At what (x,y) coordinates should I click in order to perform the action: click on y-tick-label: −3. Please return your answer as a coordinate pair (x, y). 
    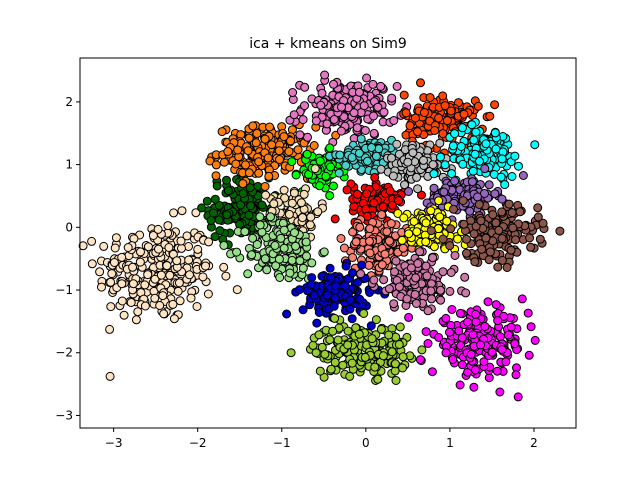
    Looking at the image, I should click on (64, 415).